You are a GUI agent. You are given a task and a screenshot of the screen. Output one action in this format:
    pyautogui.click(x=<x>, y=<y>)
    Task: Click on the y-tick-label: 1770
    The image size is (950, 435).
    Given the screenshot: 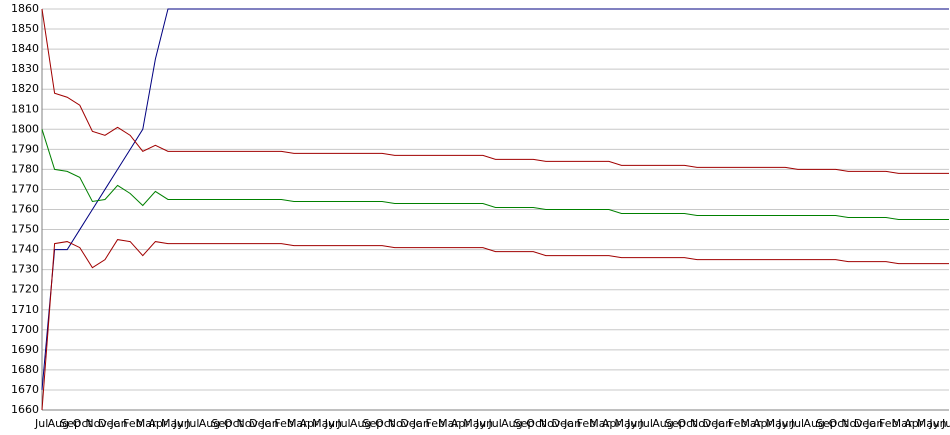 What is the action you would take?
    pyautogui.click(x=25, y=188)
    